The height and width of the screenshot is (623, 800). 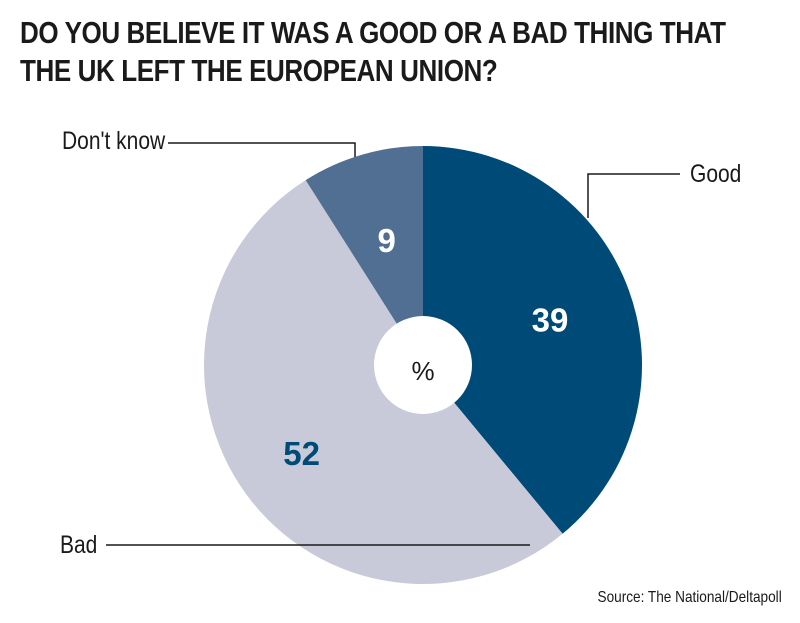 What do you see at coordinates (387, 240) in the screenshot?
I see `value-label-don-t-know: 9` at bounding box center [387, 240].